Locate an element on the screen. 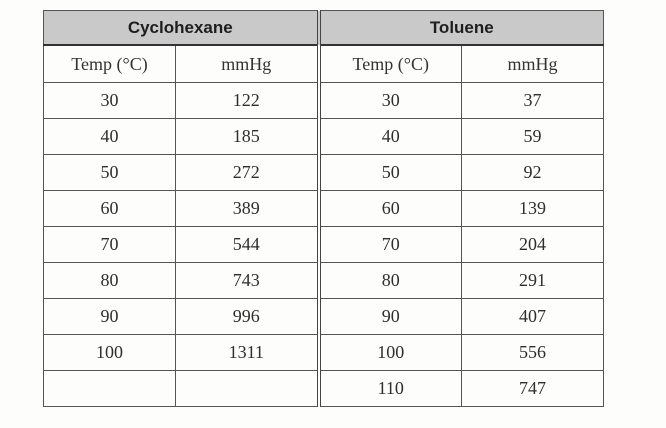 This screenshot has width=666, height=428. toluene-mmhg-cell: 747 is located at coordinates (533, 388).